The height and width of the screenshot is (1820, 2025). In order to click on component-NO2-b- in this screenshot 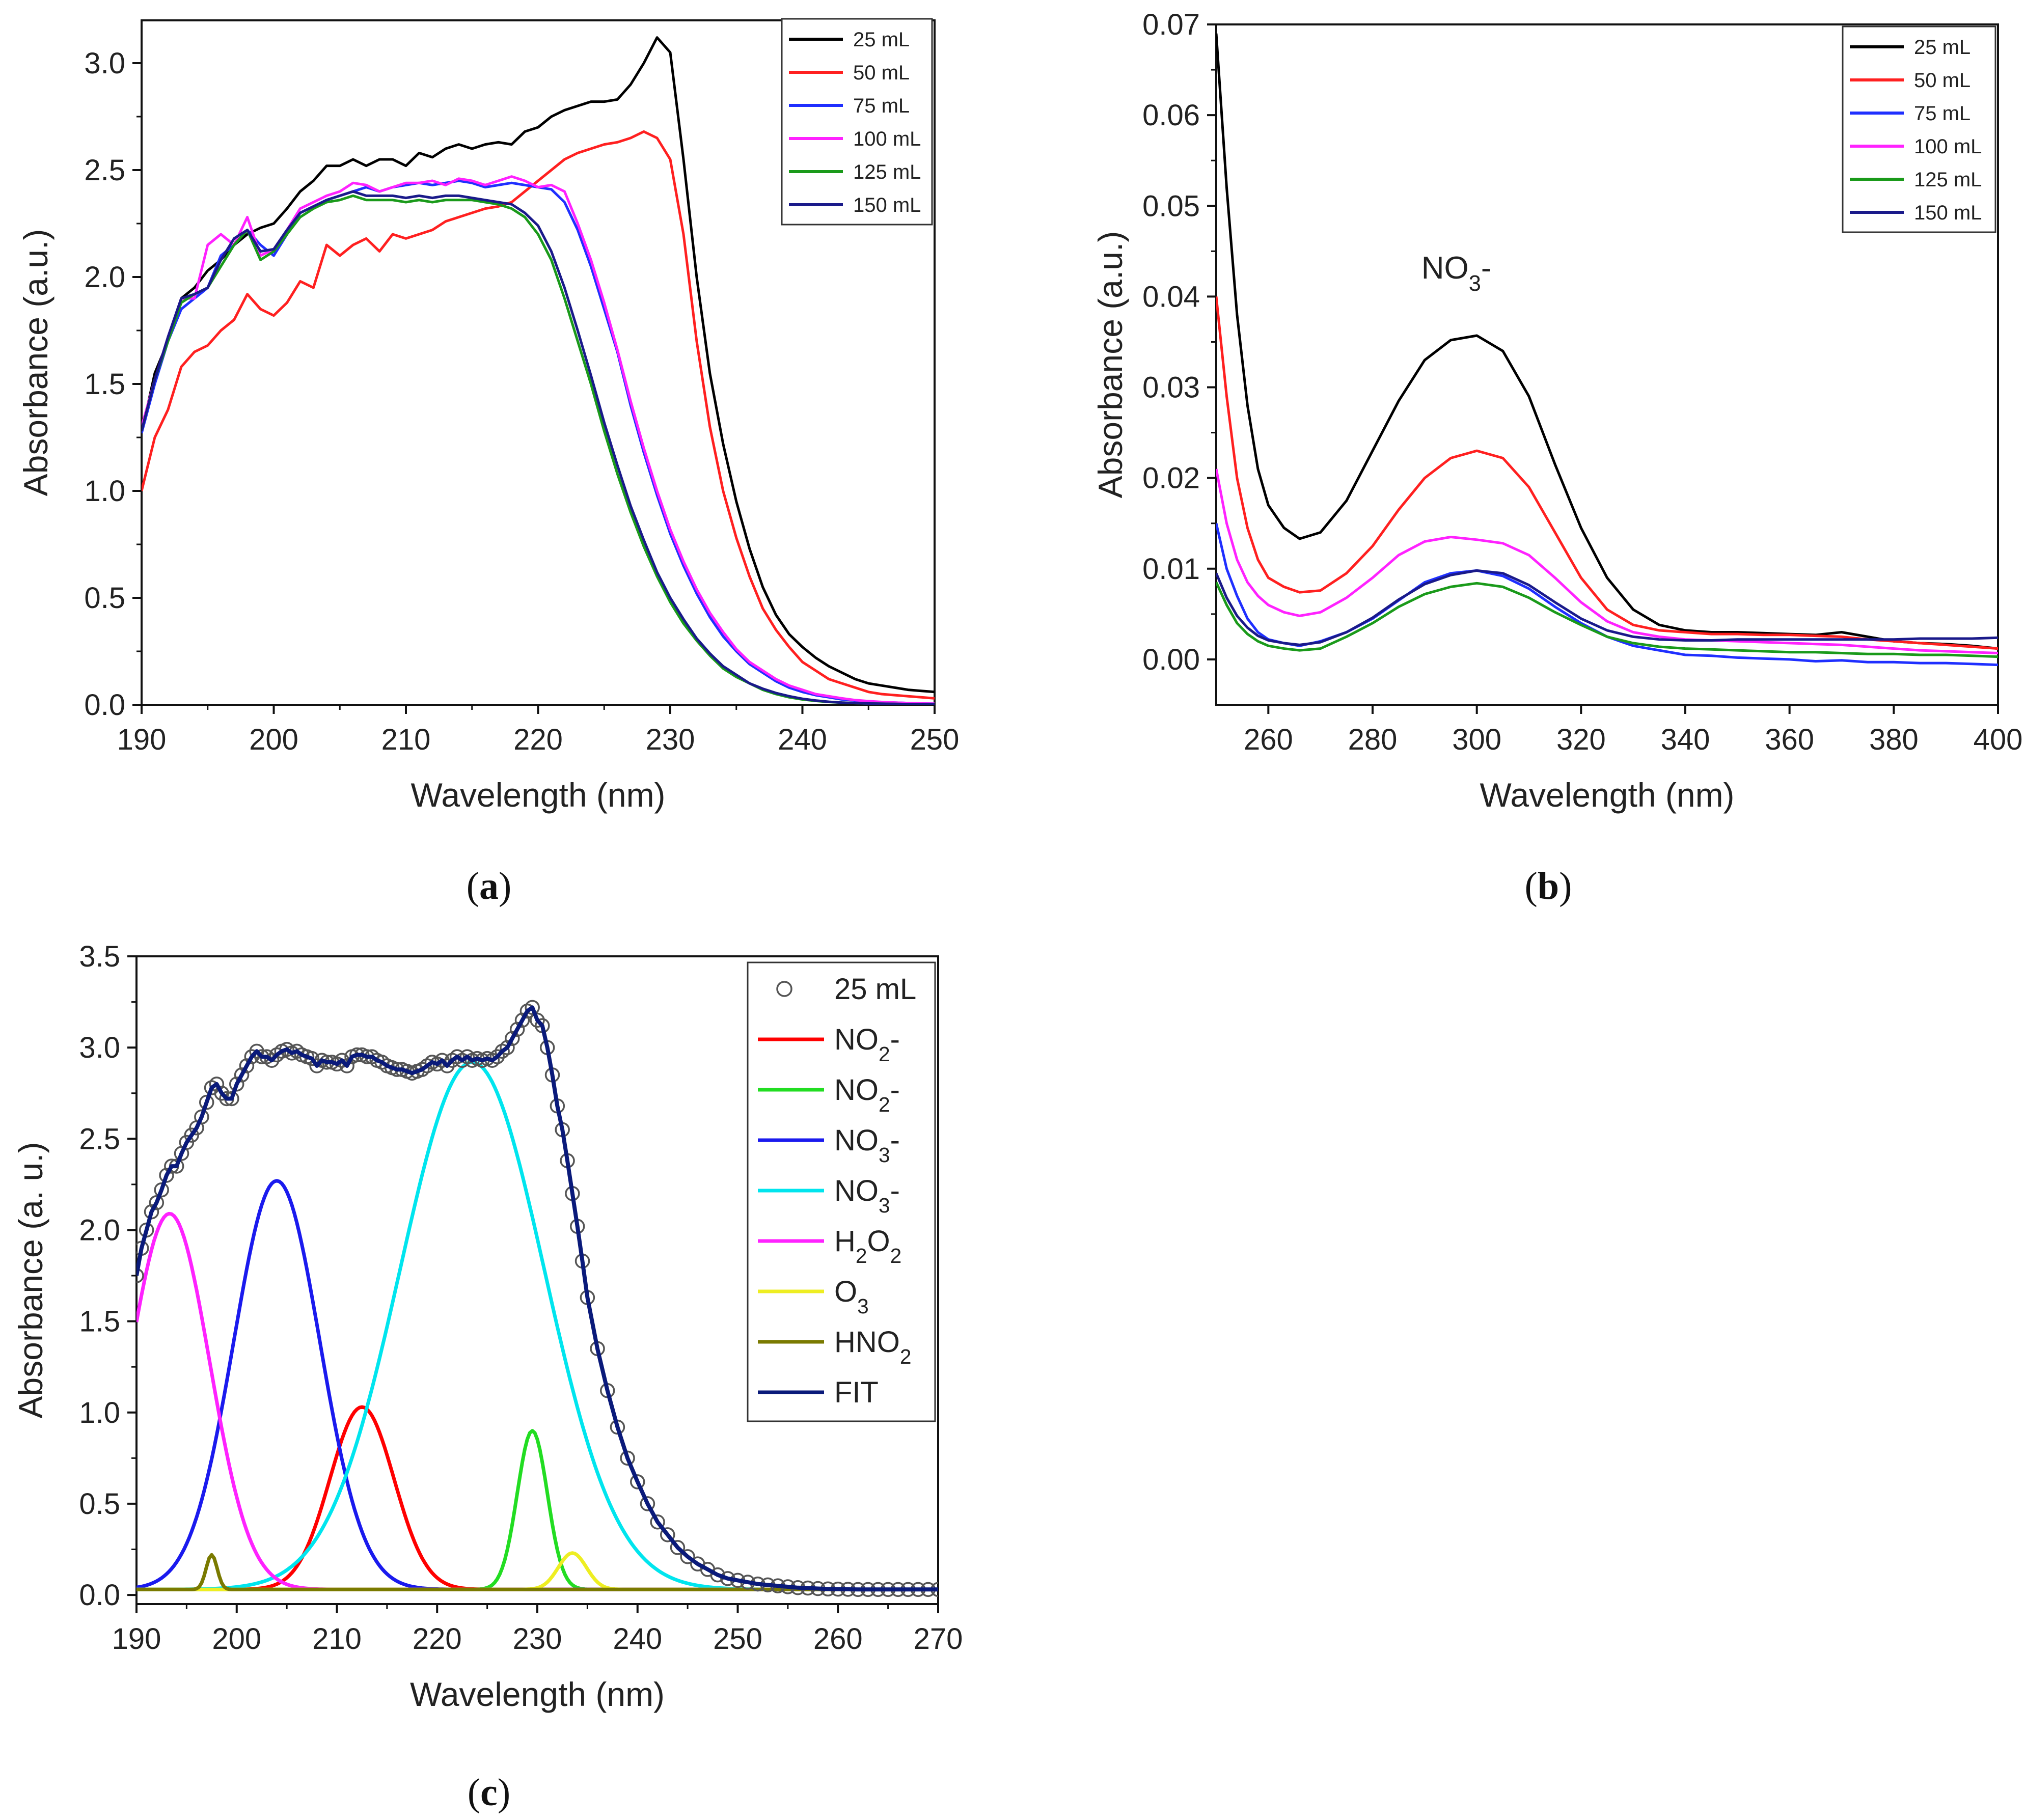, I will do `click(537, 1510)`.